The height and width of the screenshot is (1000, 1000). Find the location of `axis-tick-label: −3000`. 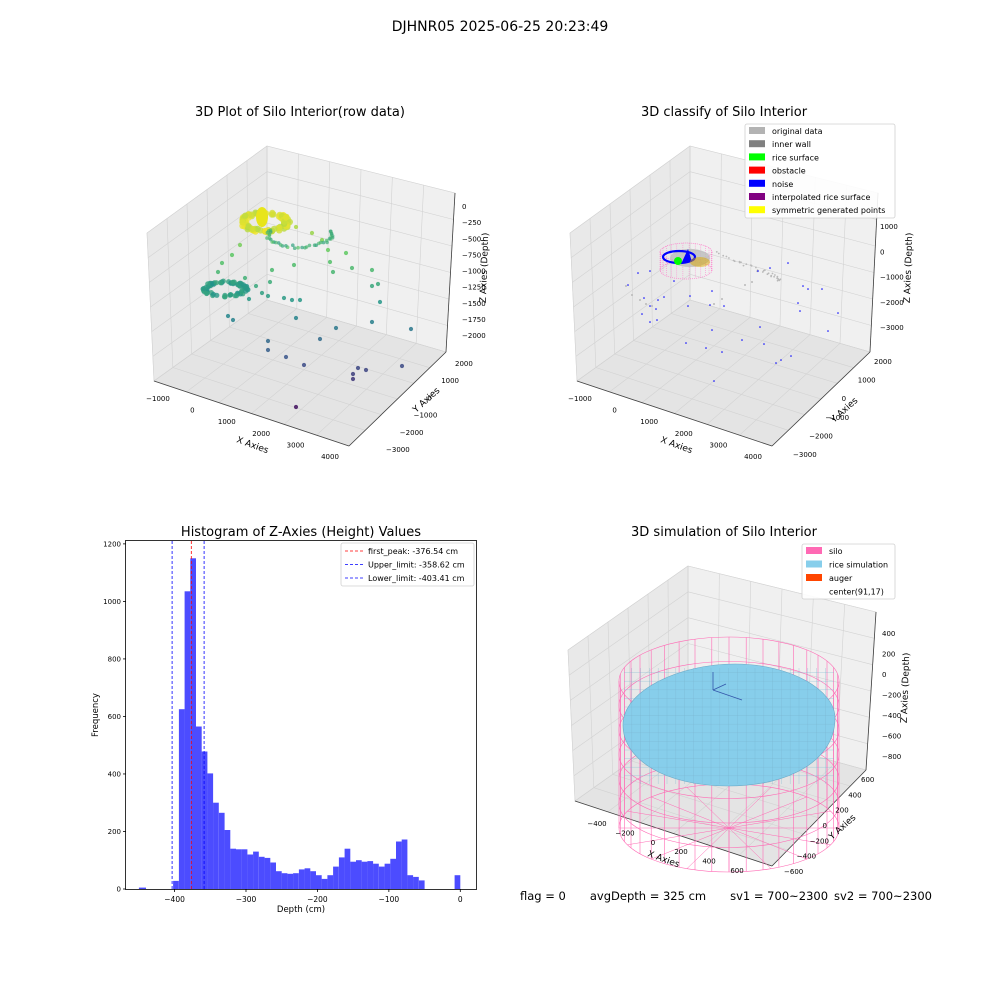

axis-tick-label: −3000 is located at coordinates (398, 450).